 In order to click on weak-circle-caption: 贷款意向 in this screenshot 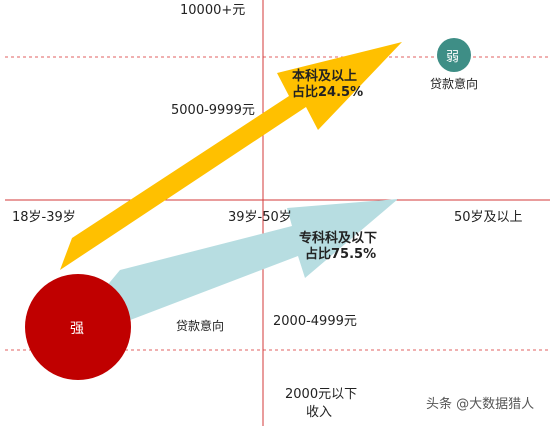, I will do `click(454, 84)`.